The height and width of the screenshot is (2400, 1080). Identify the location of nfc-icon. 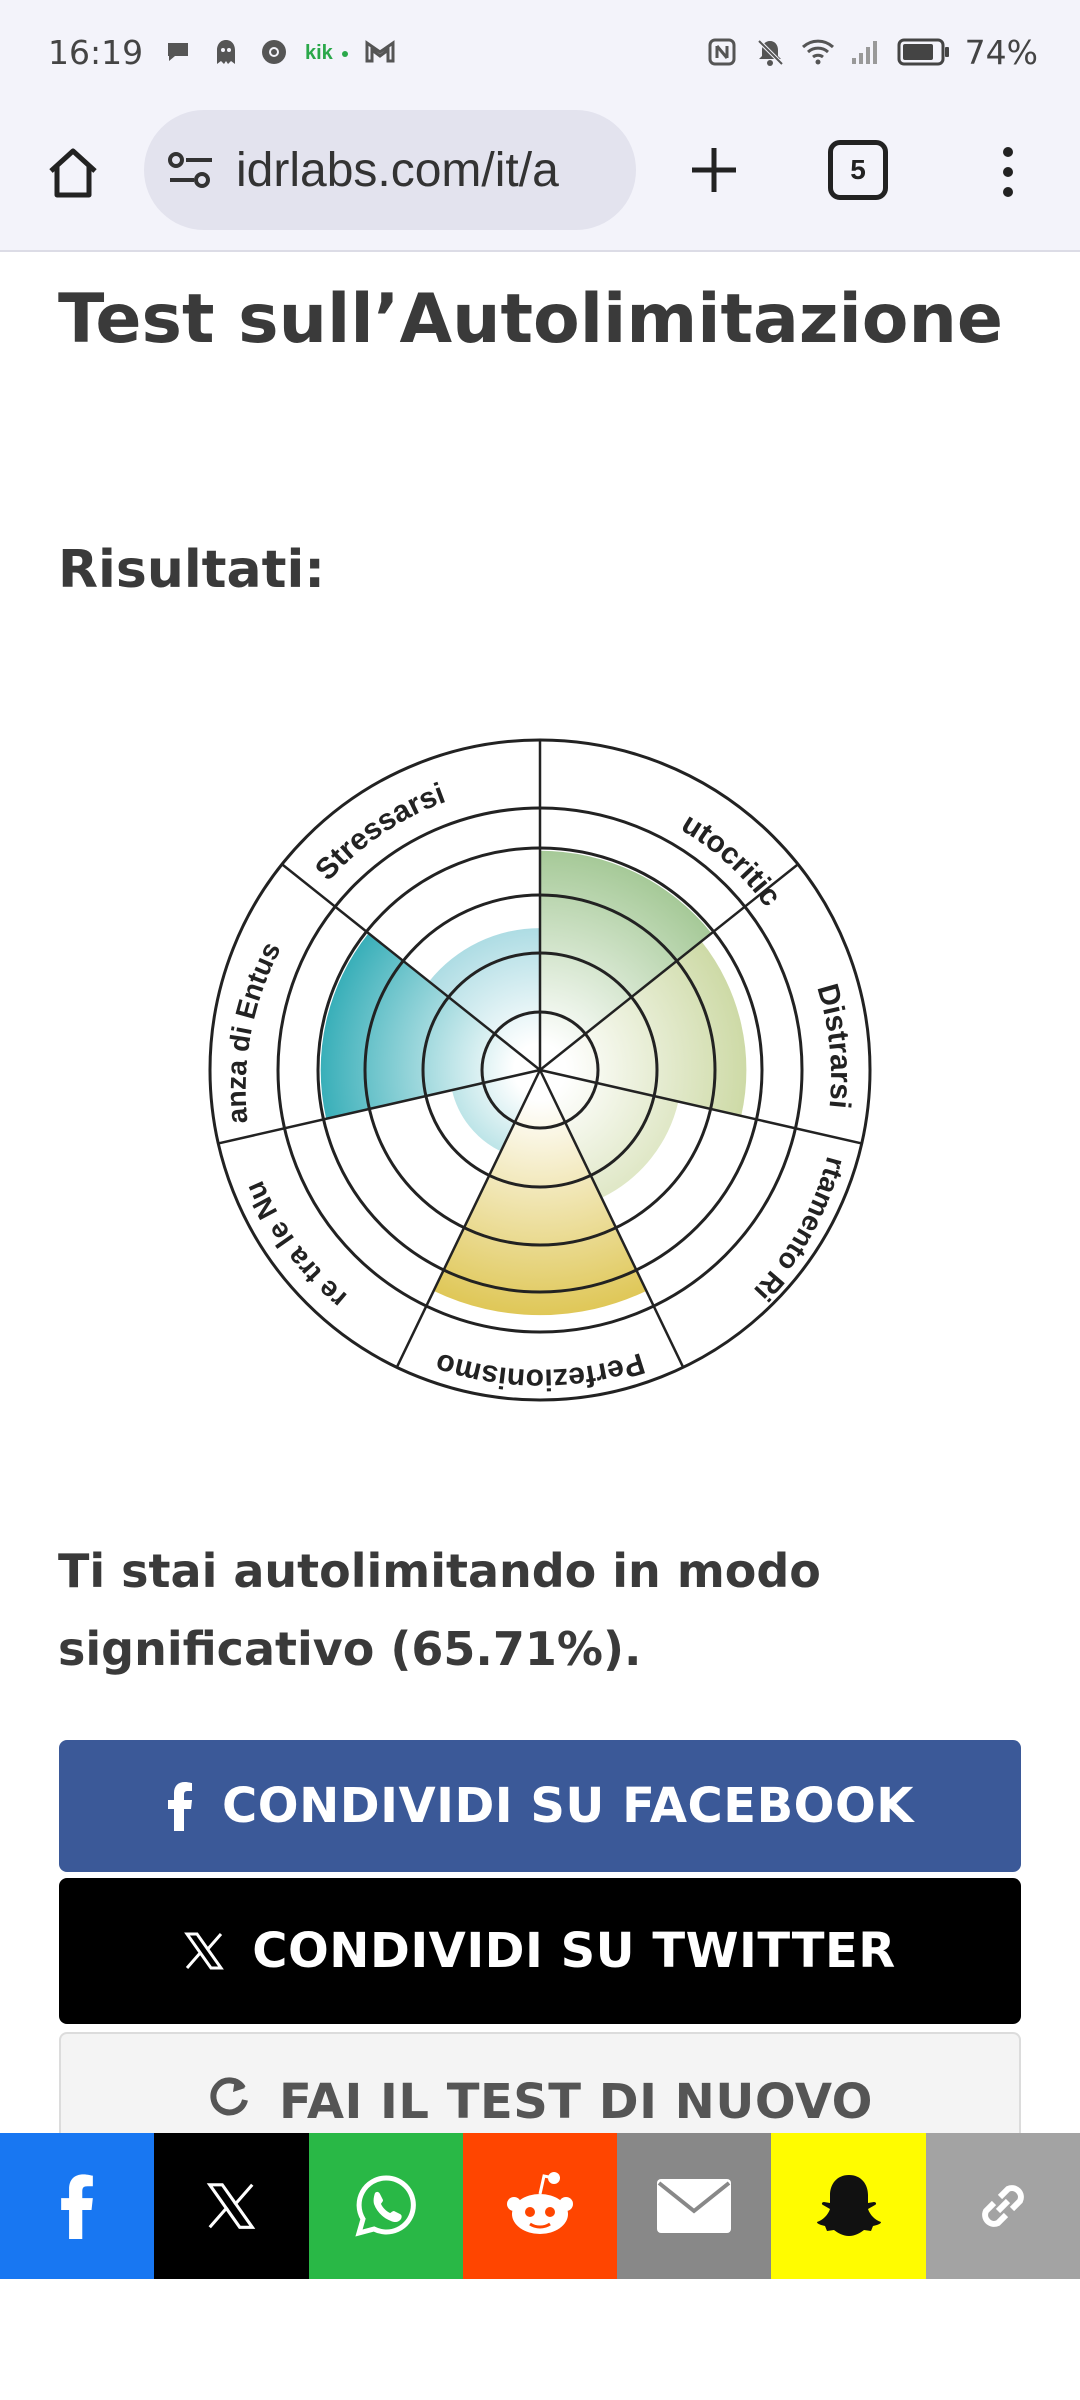
(722, 52).